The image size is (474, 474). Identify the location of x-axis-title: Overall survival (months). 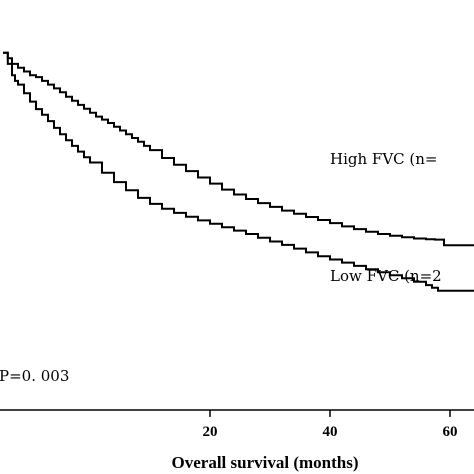
(265, 462).